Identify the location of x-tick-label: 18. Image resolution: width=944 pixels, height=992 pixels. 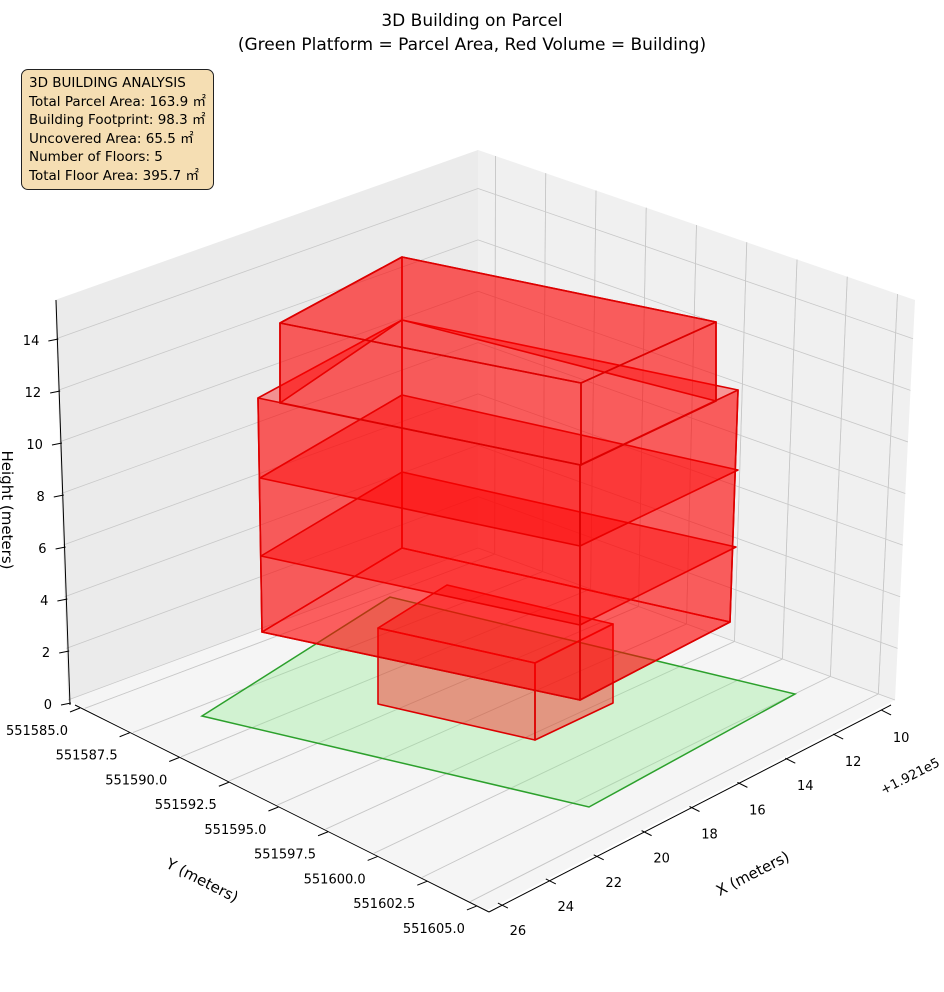
(709, 835).